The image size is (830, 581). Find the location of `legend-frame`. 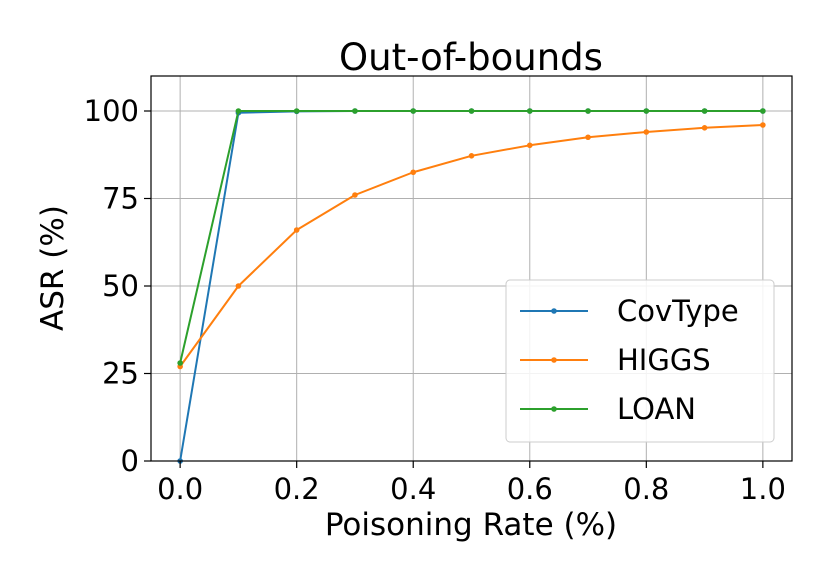

legend-frame is located at coordinates (640, 361).